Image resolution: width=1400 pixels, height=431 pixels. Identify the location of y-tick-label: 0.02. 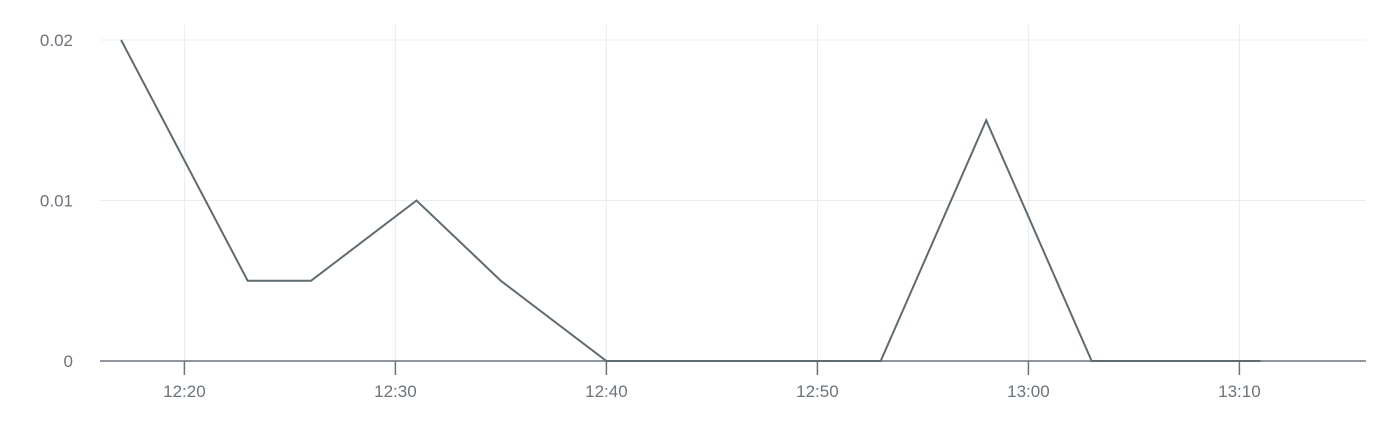
(56, 40).